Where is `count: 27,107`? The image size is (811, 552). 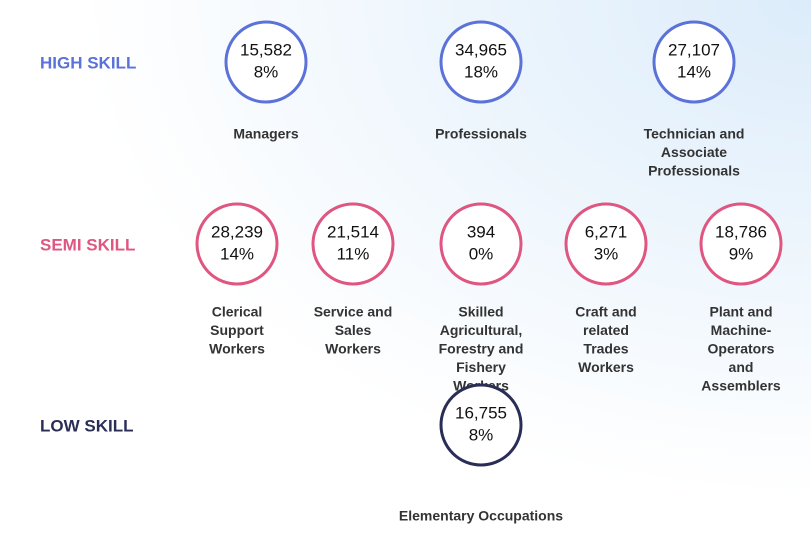
count: 27,107 is located at coordinates (694, 49).